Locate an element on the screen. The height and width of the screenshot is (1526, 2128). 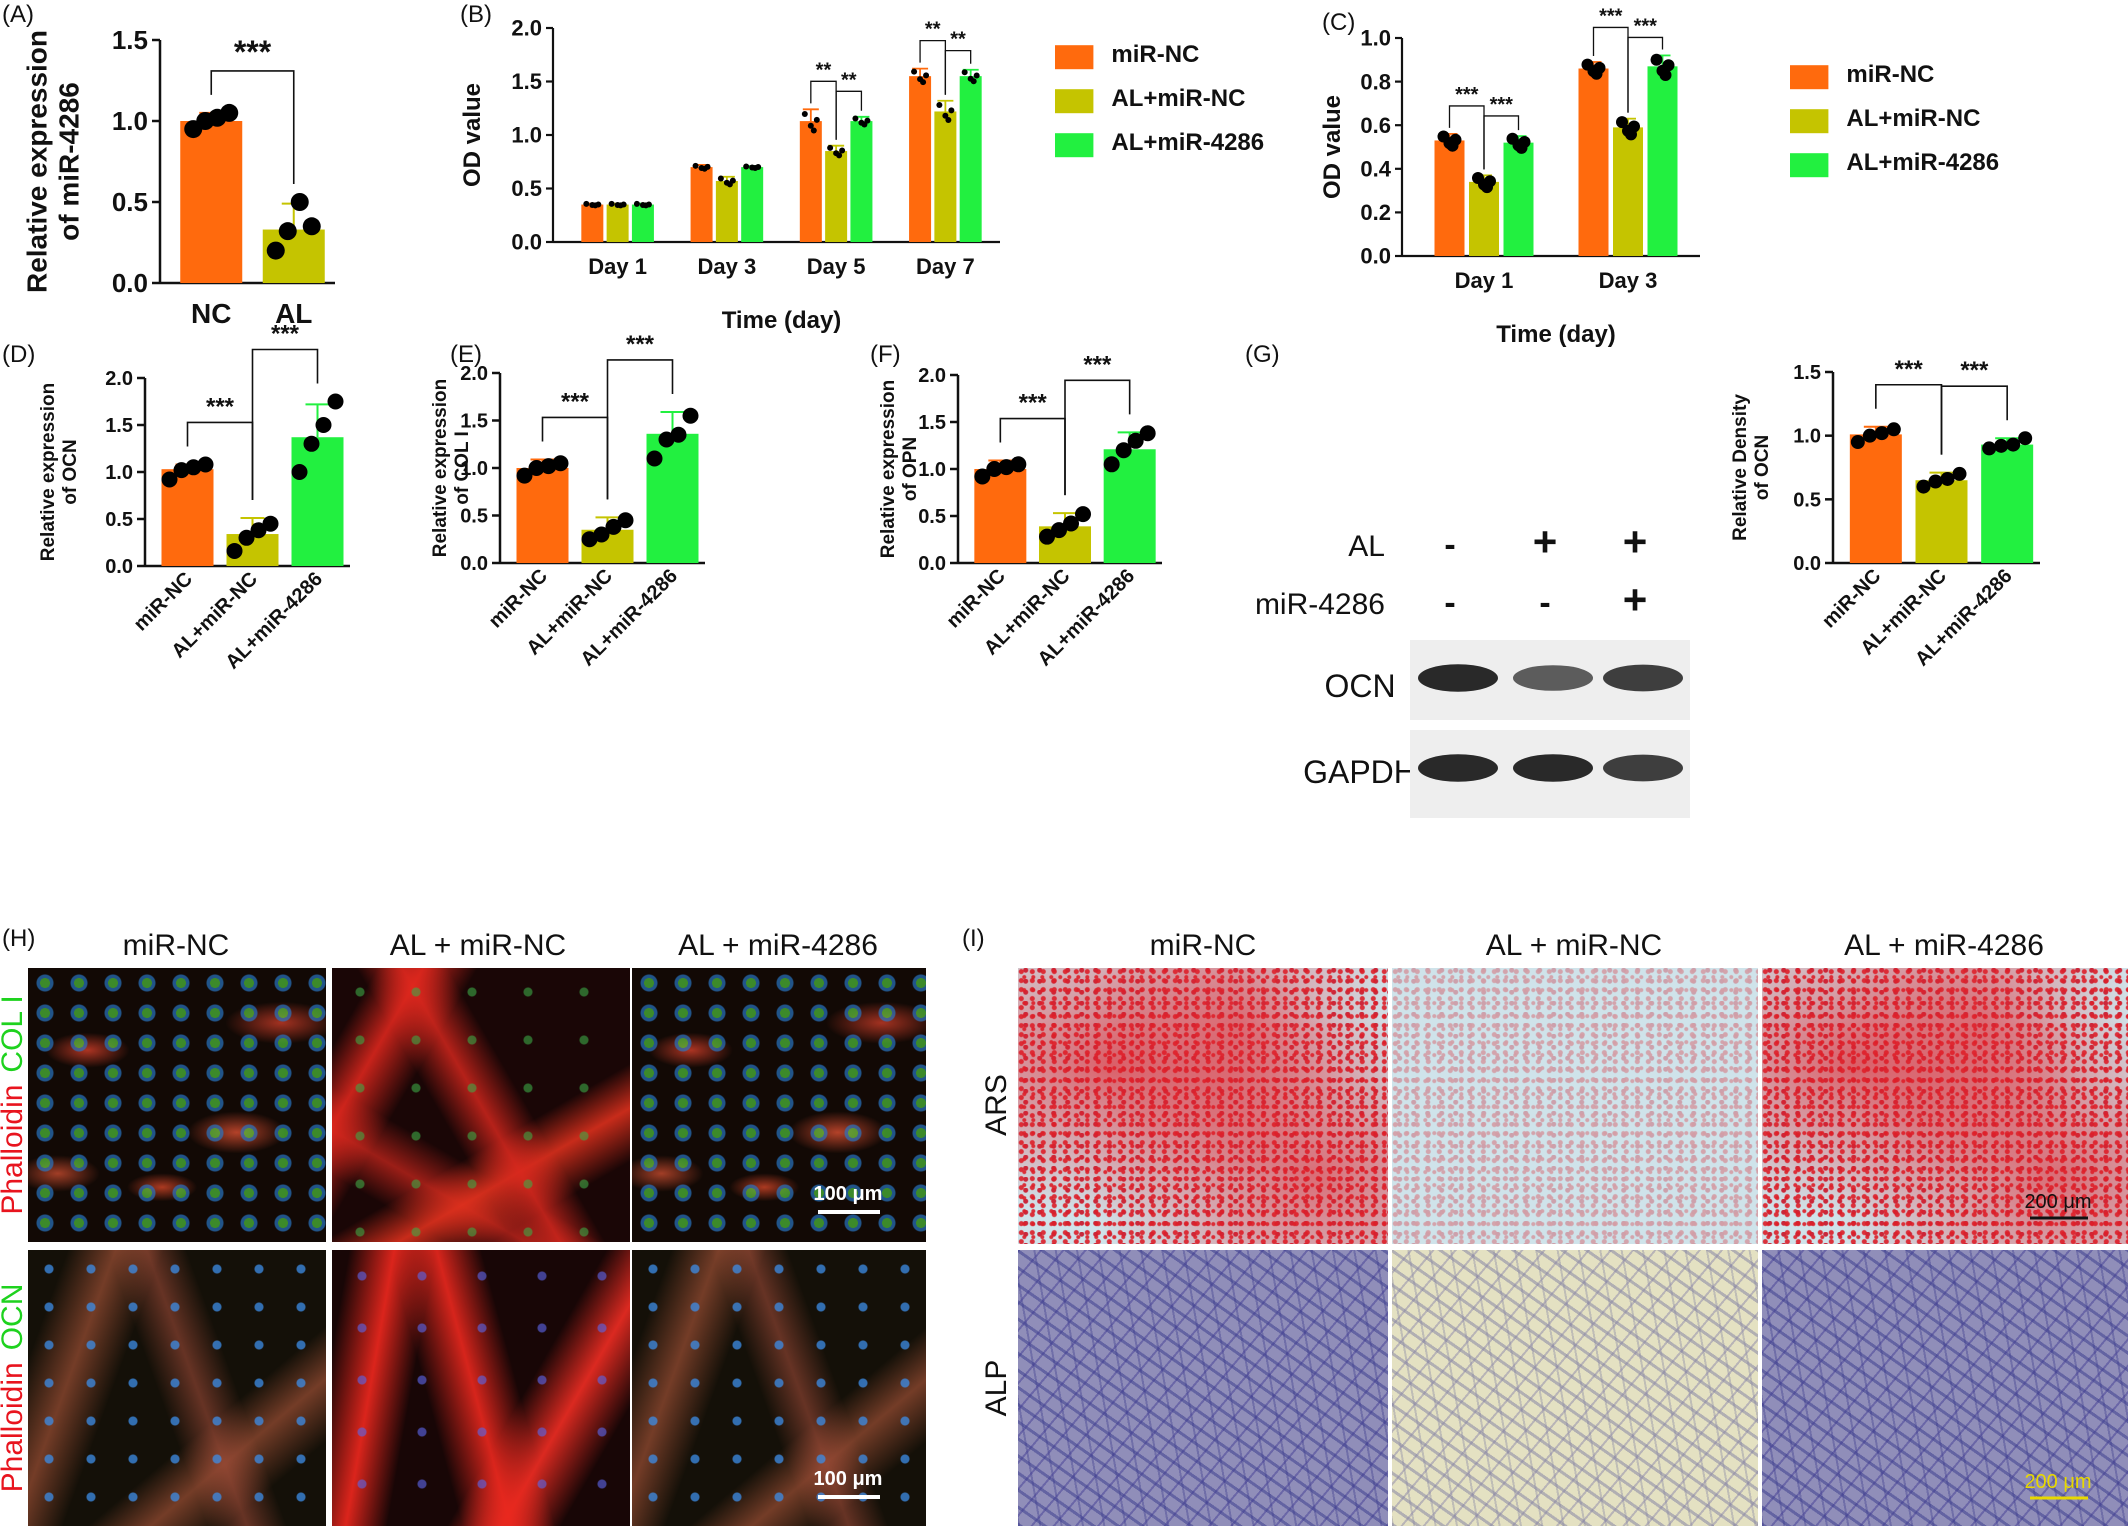
micrograph-i-al-mir4286-ars is located at coordinates (1945, 1106).